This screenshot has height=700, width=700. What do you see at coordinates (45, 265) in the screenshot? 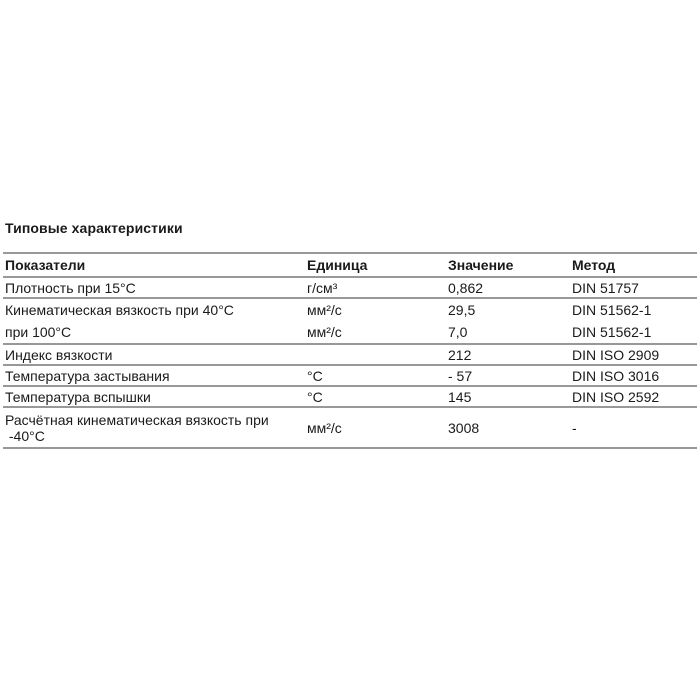
I see `column-header-indicators: Показатели` at bounding box center [45, 265].